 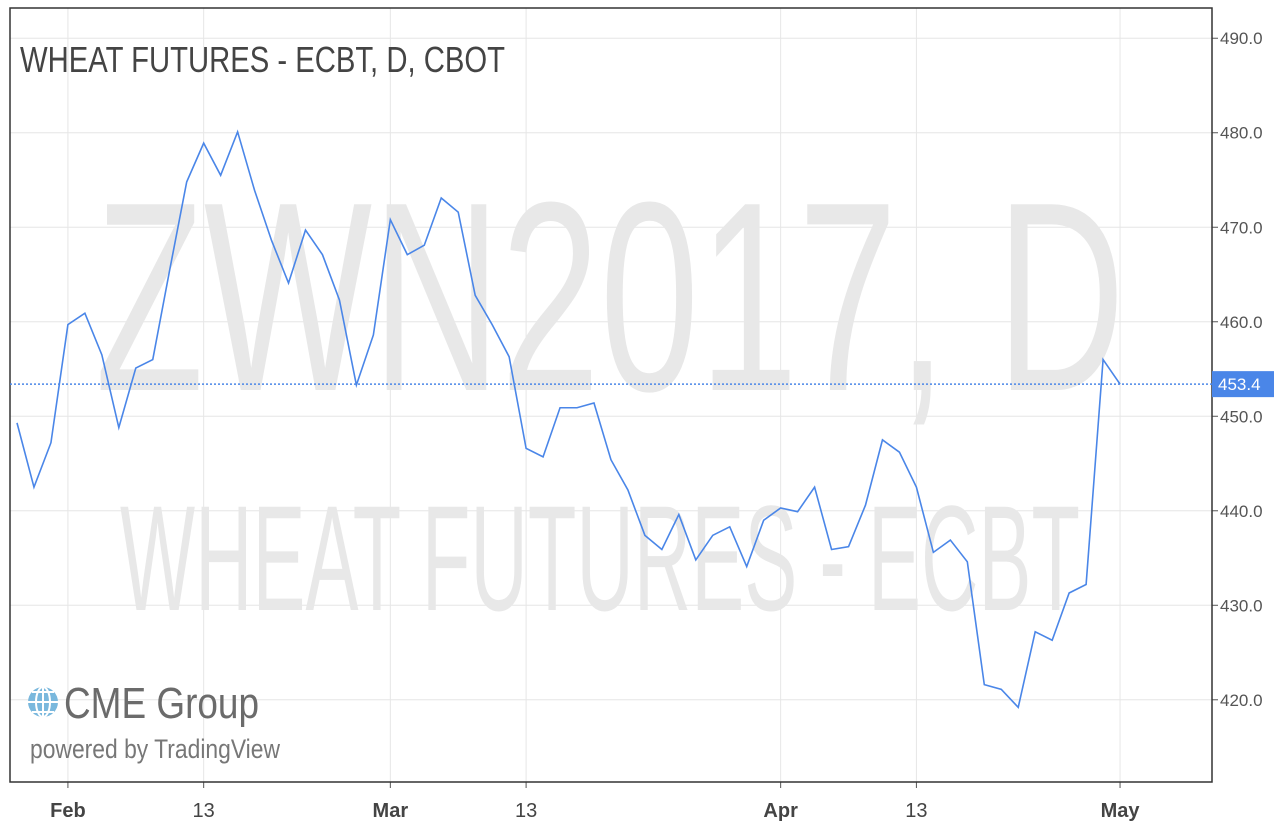 What do you see at coordinates (161, 703) in the screenshot?
I see `logo-text: CME Group` at bounding box center [161, 703].